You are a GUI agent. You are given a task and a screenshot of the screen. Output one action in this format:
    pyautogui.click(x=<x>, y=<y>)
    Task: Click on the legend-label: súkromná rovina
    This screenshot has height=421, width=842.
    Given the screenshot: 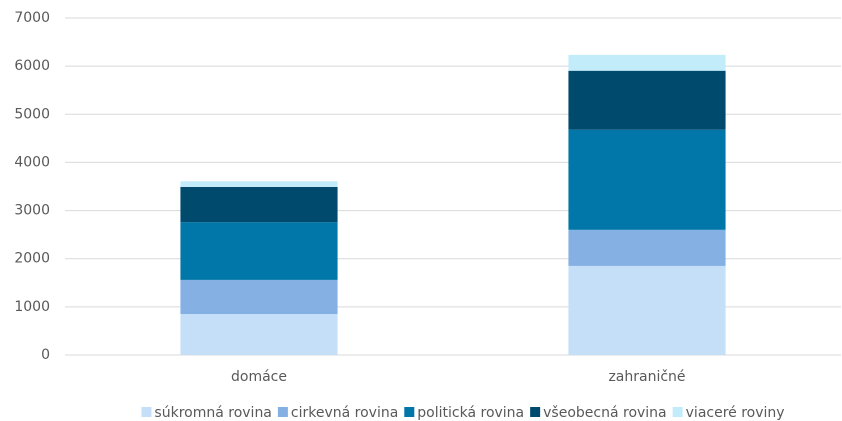 What is the action you would take?
    pyautogui.click(x=212, y=413)
    